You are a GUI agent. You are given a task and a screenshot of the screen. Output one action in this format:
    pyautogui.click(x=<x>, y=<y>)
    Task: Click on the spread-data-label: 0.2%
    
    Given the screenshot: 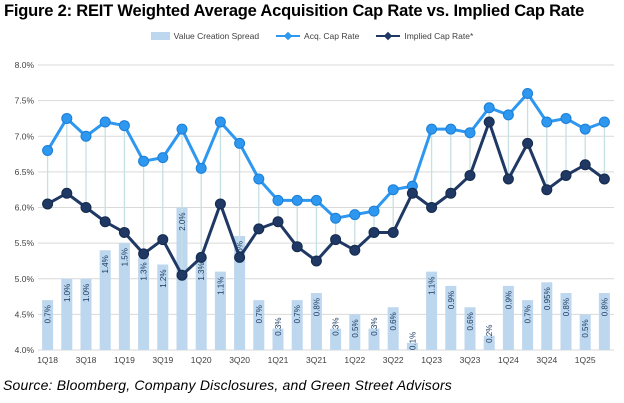 What is the action you would take?
    pyautogui.click(x=489, y=334)
    